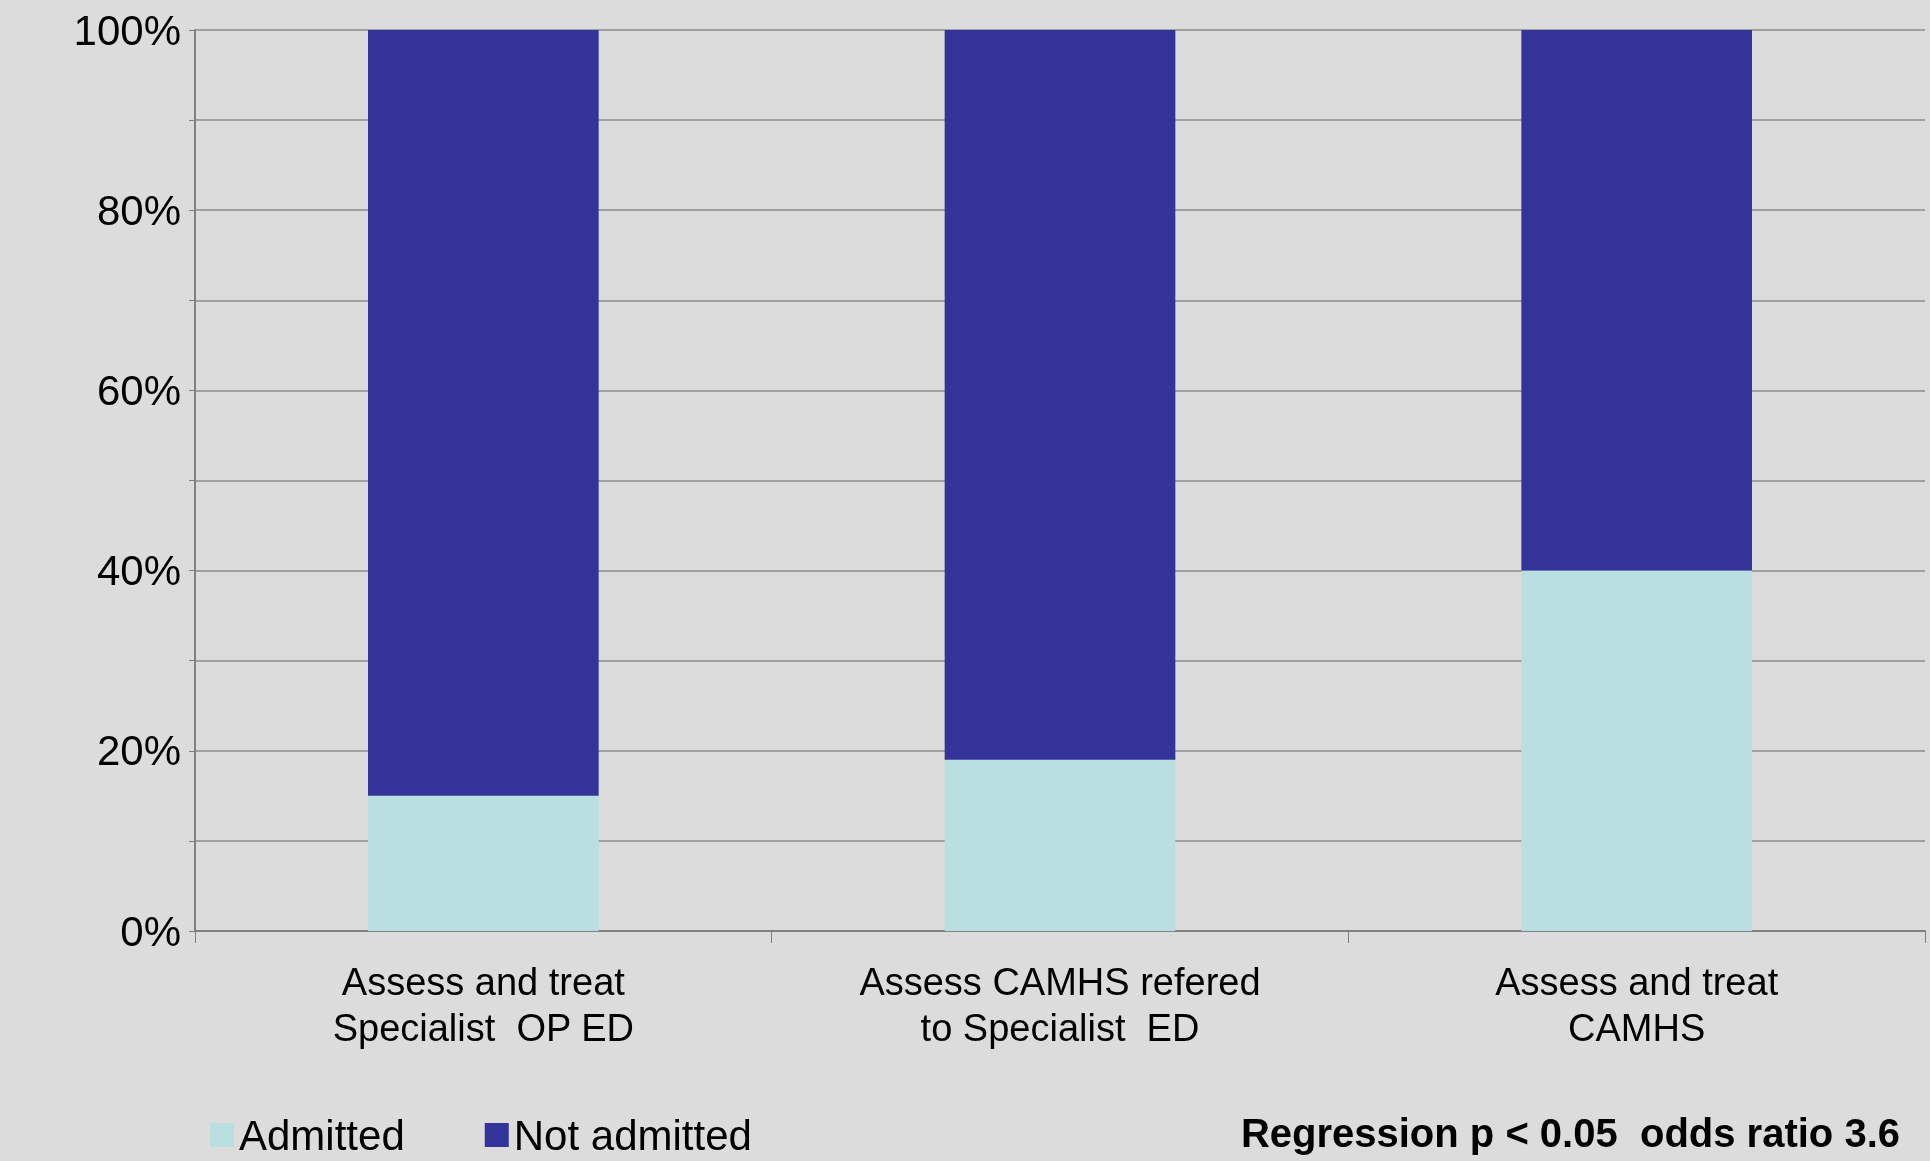 This screenshot has height=1161, width=1930. What do you see at coordinates (138, 390) in the screenshot?
I see `y-tick-label: 60%` at bounding box center [138, 390].